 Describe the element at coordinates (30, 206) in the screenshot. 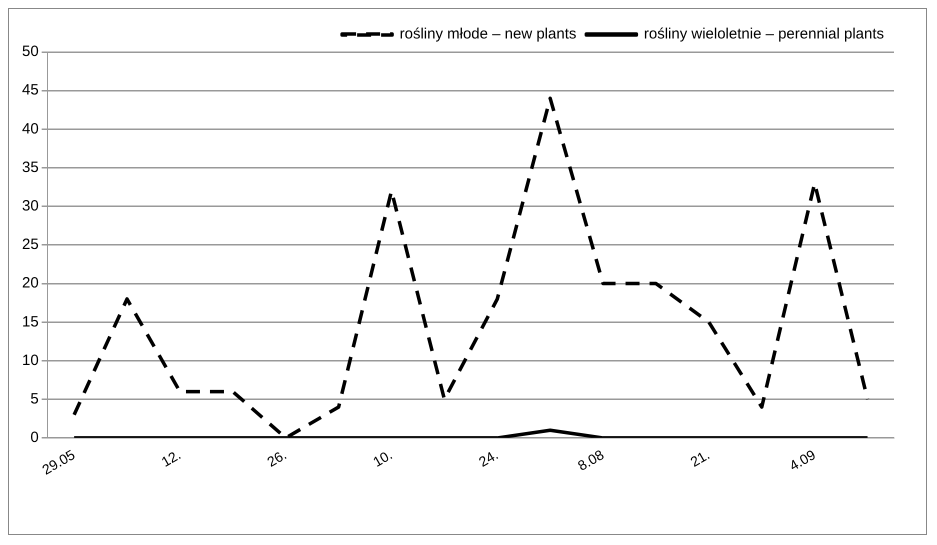

I see `y-tick-label: 30` at that location.